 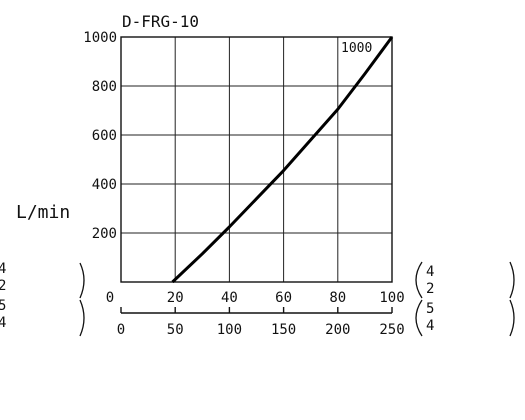 What do you see at coordinates (3, 306) in the screenshot?
I see `left-bracket-row2-top: 5` at bounding box center [3, 306].